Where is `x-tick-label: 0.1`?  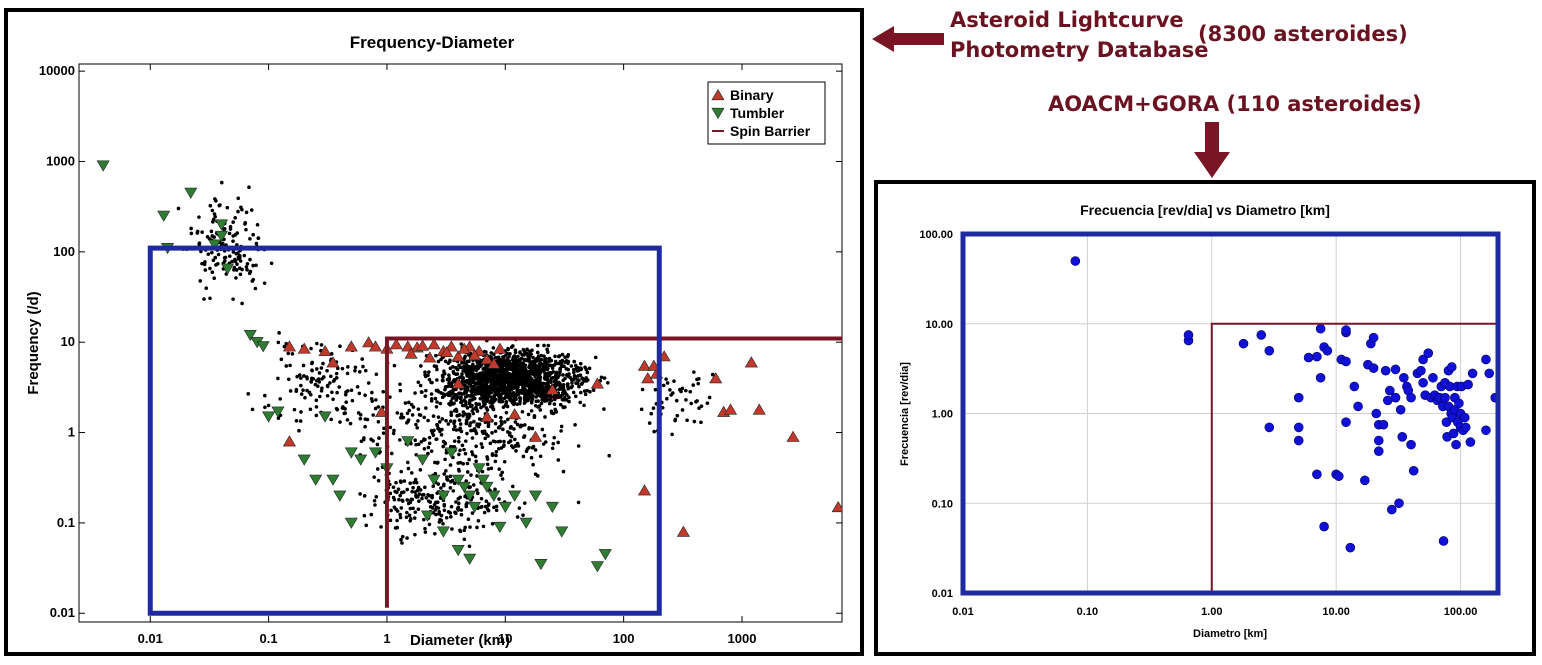
x-tick-label: 0.1 is located at coordinates (269, 638).